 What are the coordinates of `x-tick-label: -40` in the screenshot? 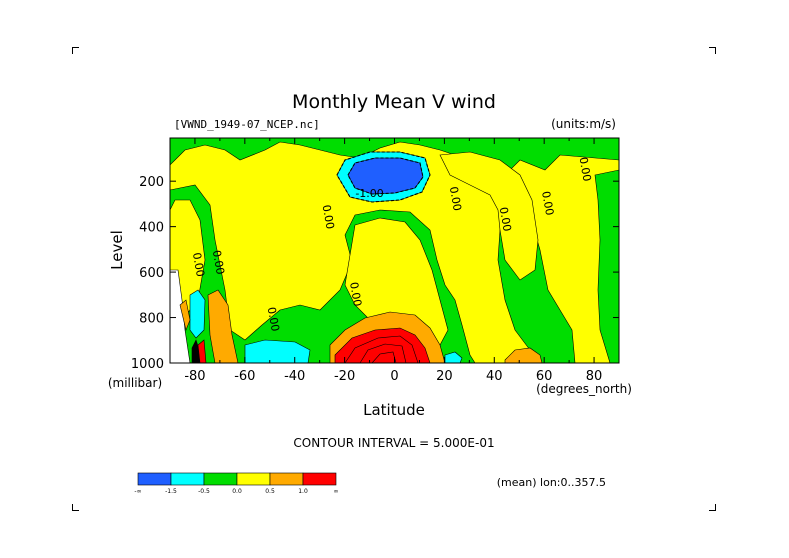 It's located at (294, 376).